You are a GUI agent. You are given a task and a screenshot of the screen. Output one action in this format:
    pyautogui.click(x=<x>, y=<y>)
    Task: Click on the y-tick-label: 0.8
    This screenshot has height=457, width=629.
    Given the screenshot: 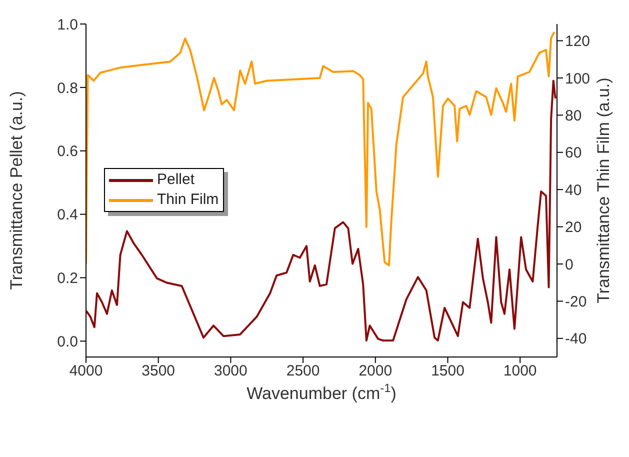 What is the action you would take?
    pyautogui.click(x=67, y=88)
    